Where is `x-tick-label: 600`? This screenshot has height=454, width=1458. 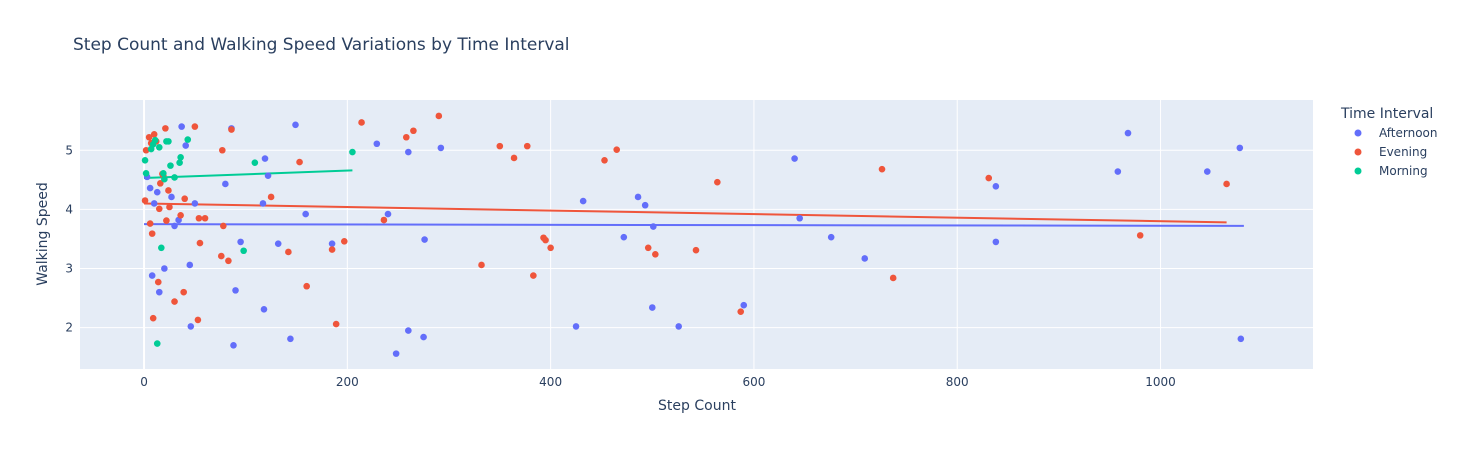
x-tick-label: 600 is located at coordinates (753, 382).